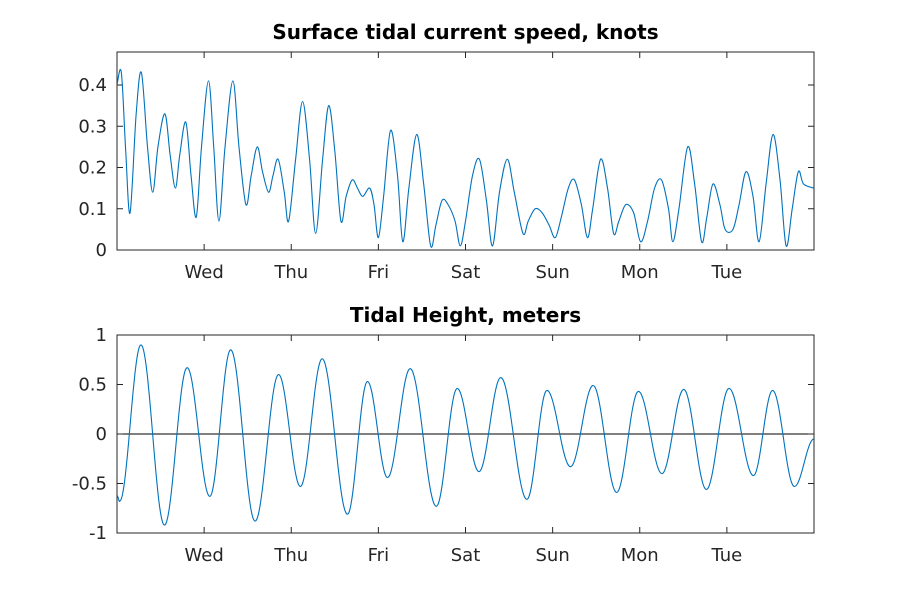 The image size is (900, 600). What do you see at coordinates (92, 168) in the screenshot?
I see `y-tick-label: 0.2` at bounding box center [92, 168].